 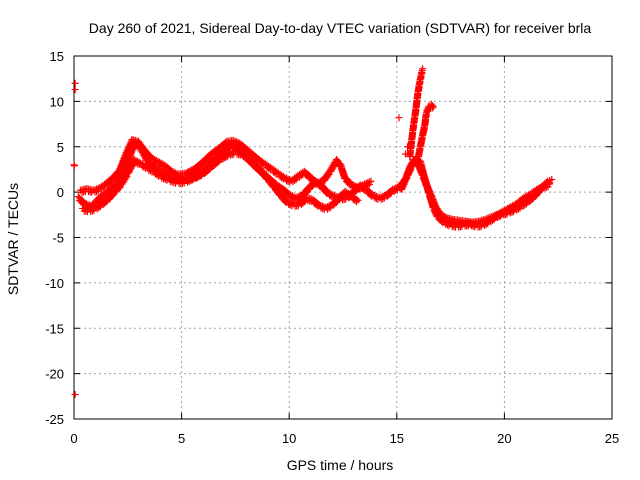 I want to click on y-tick-label: -25, so click(x=54, y=419).